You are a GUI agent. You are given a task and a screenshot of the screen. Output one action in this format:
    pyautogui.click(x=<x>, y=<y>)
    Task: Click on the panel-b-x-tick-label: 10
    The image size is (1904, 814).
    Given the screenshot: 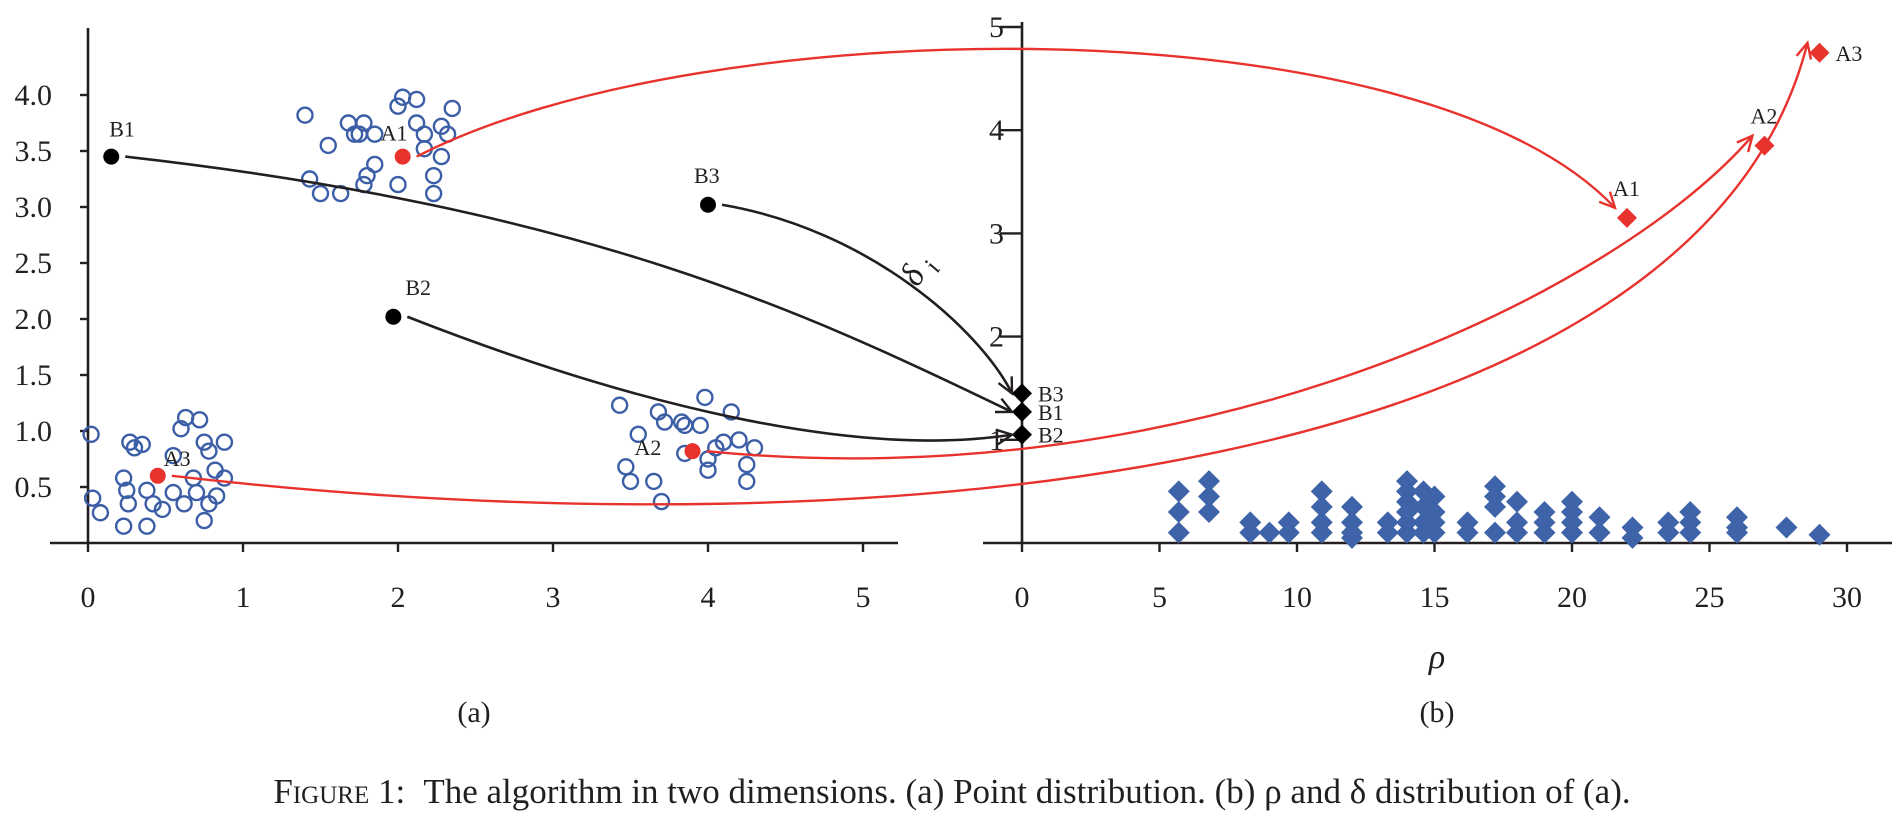 What is the action you would take?
    pyautogui.click(x=1297, y=597)
    